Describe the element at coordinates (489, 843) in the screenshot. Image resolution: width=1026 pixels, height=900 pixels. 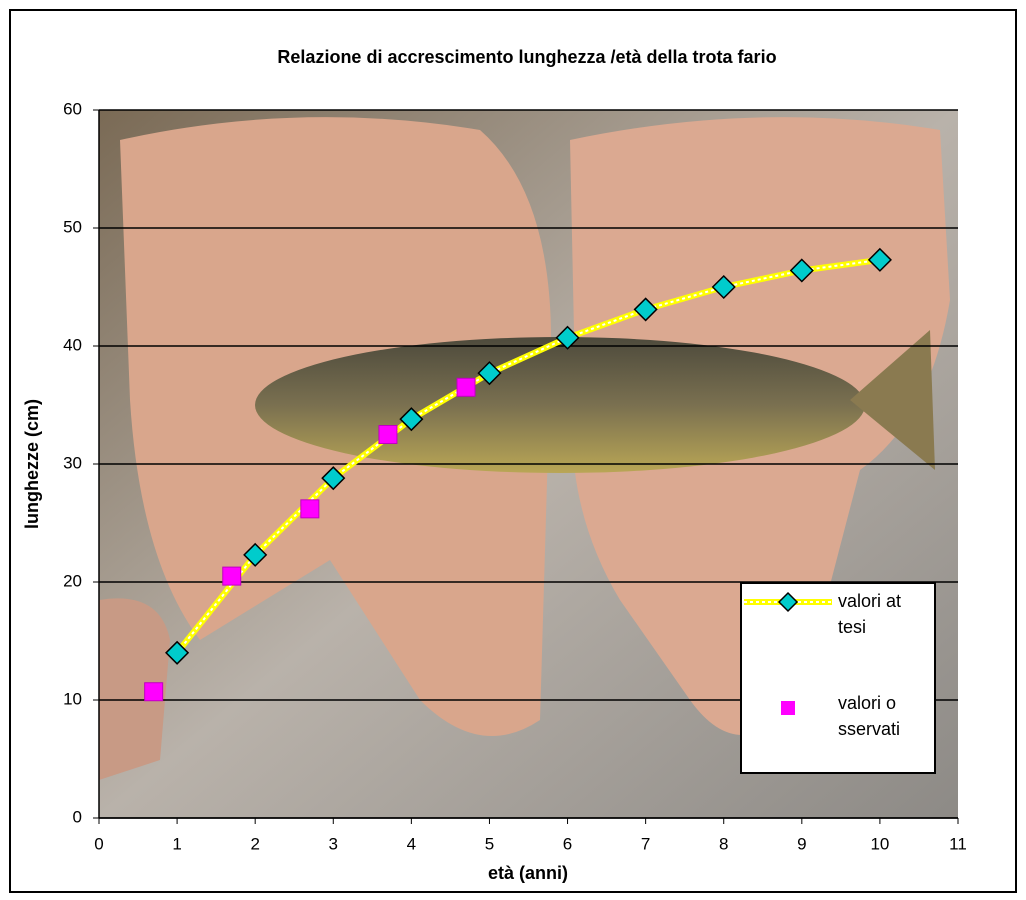
I see `x-tick-label: 5` at that location.